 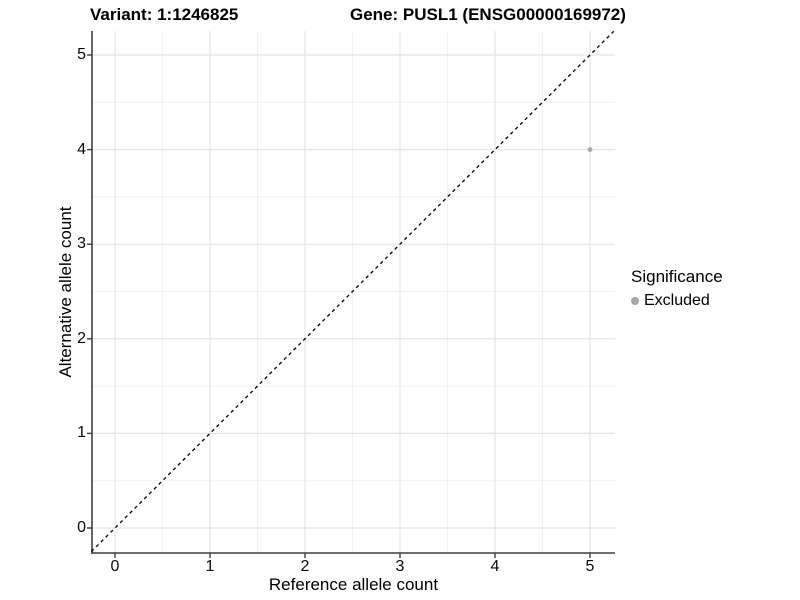 What do you see at coordinates (81, 54) in the screenshot?
I see `y-tick-label: 5` at bounding box center [81, 54].